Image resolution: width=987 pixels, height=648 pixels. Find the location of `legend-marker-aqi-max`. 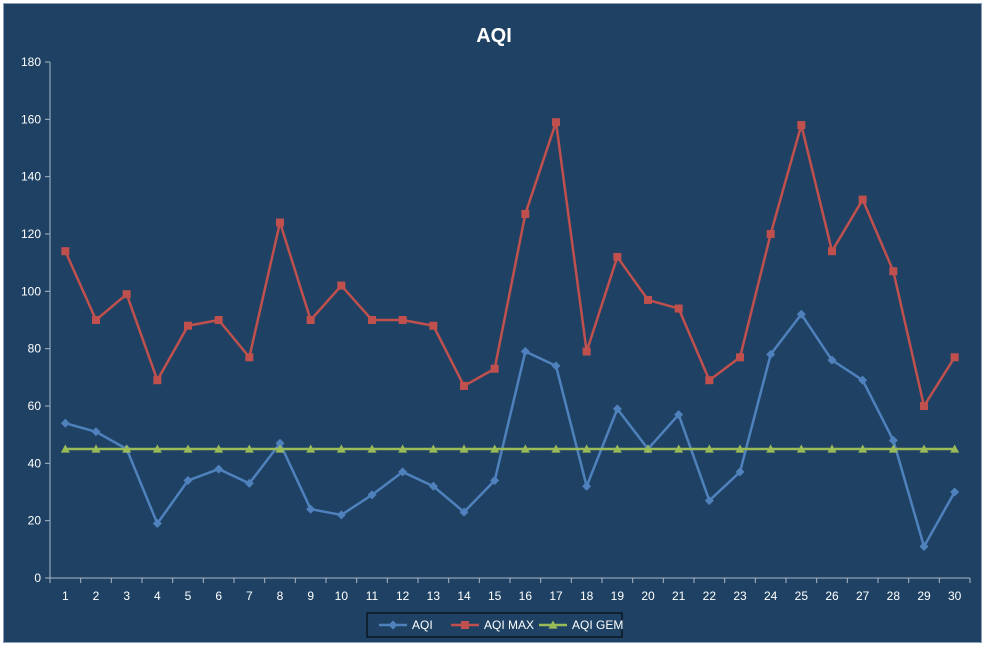

legend-marker-aqi-max is located at coordinates (465, 625).